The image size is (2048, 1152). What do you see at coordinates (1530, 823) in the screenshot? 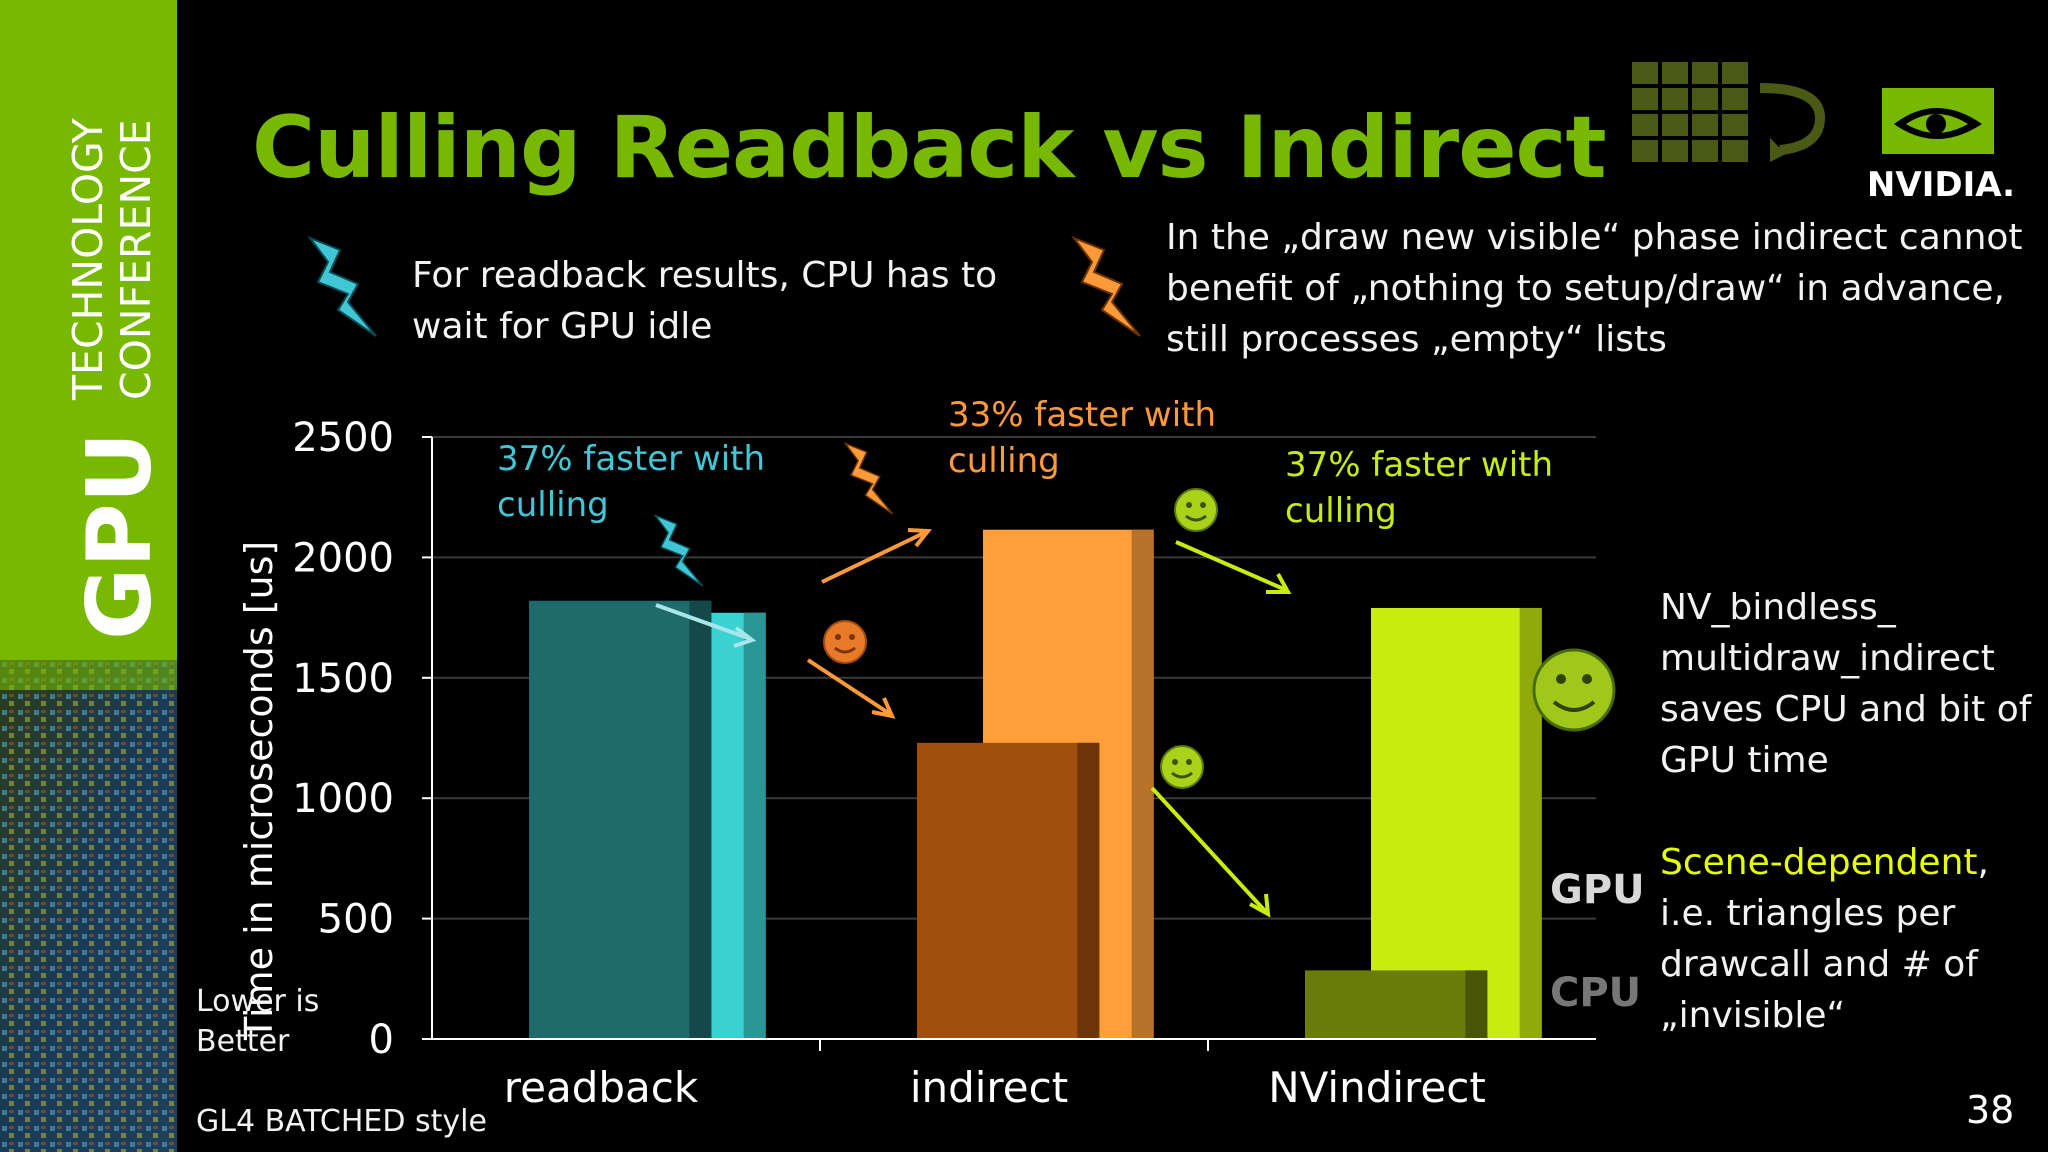
I see `bar-gpu-side-NVindirect` at bounding box center [1530, 823].